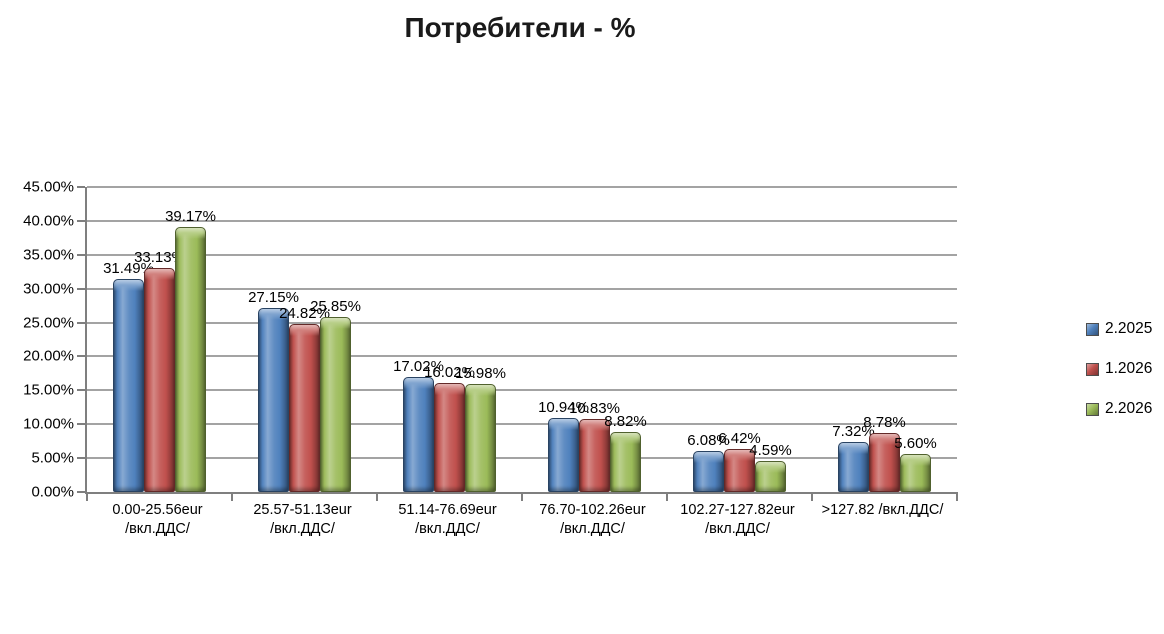 The width and height of the screenshot is (1164, 634). What do you see at coordinates (48, 221) in the screenshot?
I see `y-tick-label: 40.00%` at bounding box center [48, 221].